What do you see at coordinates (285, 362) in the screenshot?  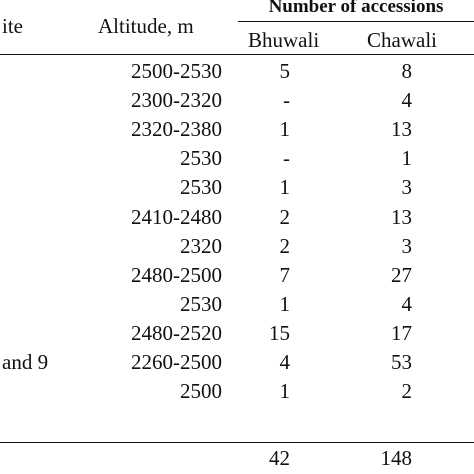 I see `bhuwali-cell: 4` at bounding box center [285, 362].